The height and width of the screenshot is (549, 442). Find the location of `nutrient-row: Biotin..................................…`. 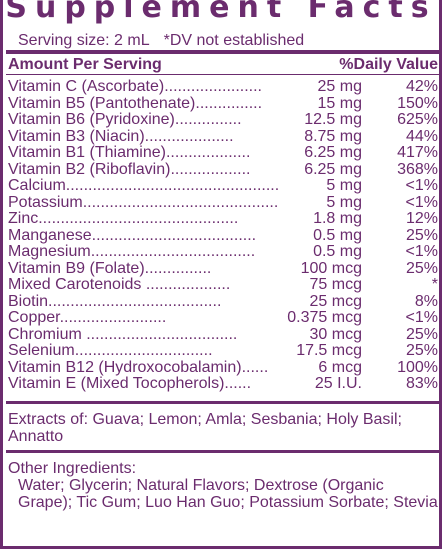

nutrient-row: Biotin..................................… is located at coordinates (223, 301).